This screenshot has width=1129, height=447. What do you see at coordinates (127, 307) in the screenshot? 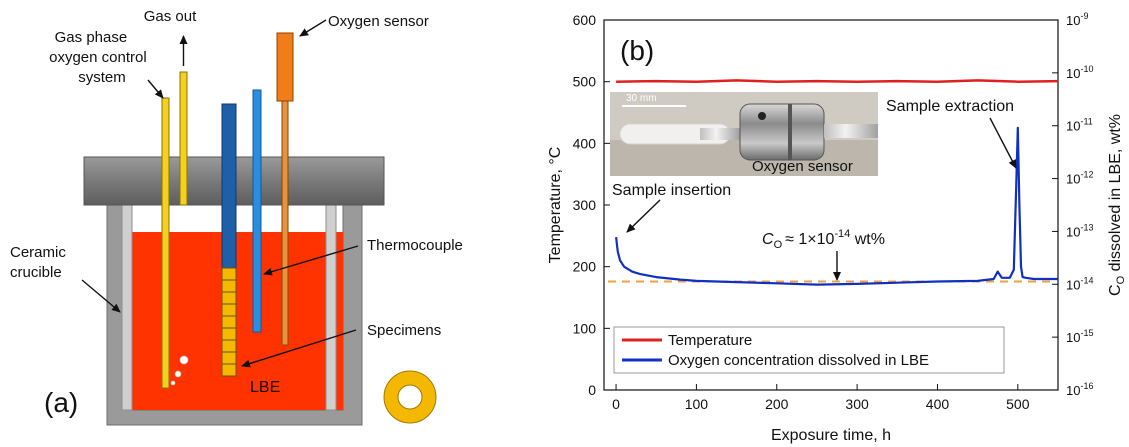
I see `crucible-liner-left` at bounding box center [127, 307].